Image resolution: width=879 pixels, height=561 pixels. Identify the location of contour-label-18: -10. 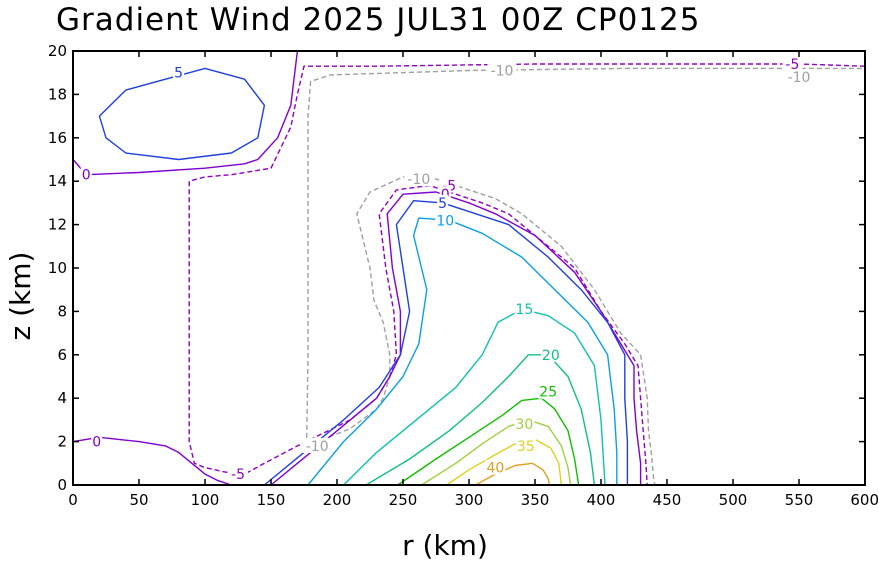
(317, 447).